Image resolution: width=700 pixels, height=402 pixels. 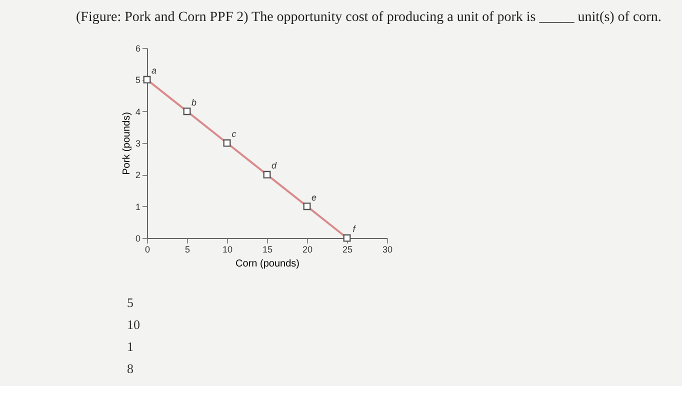 What do you see at coordinates (227, 249) in the screenshot?
I see `x-tick-label: 10` at bounding box center [227, 249].